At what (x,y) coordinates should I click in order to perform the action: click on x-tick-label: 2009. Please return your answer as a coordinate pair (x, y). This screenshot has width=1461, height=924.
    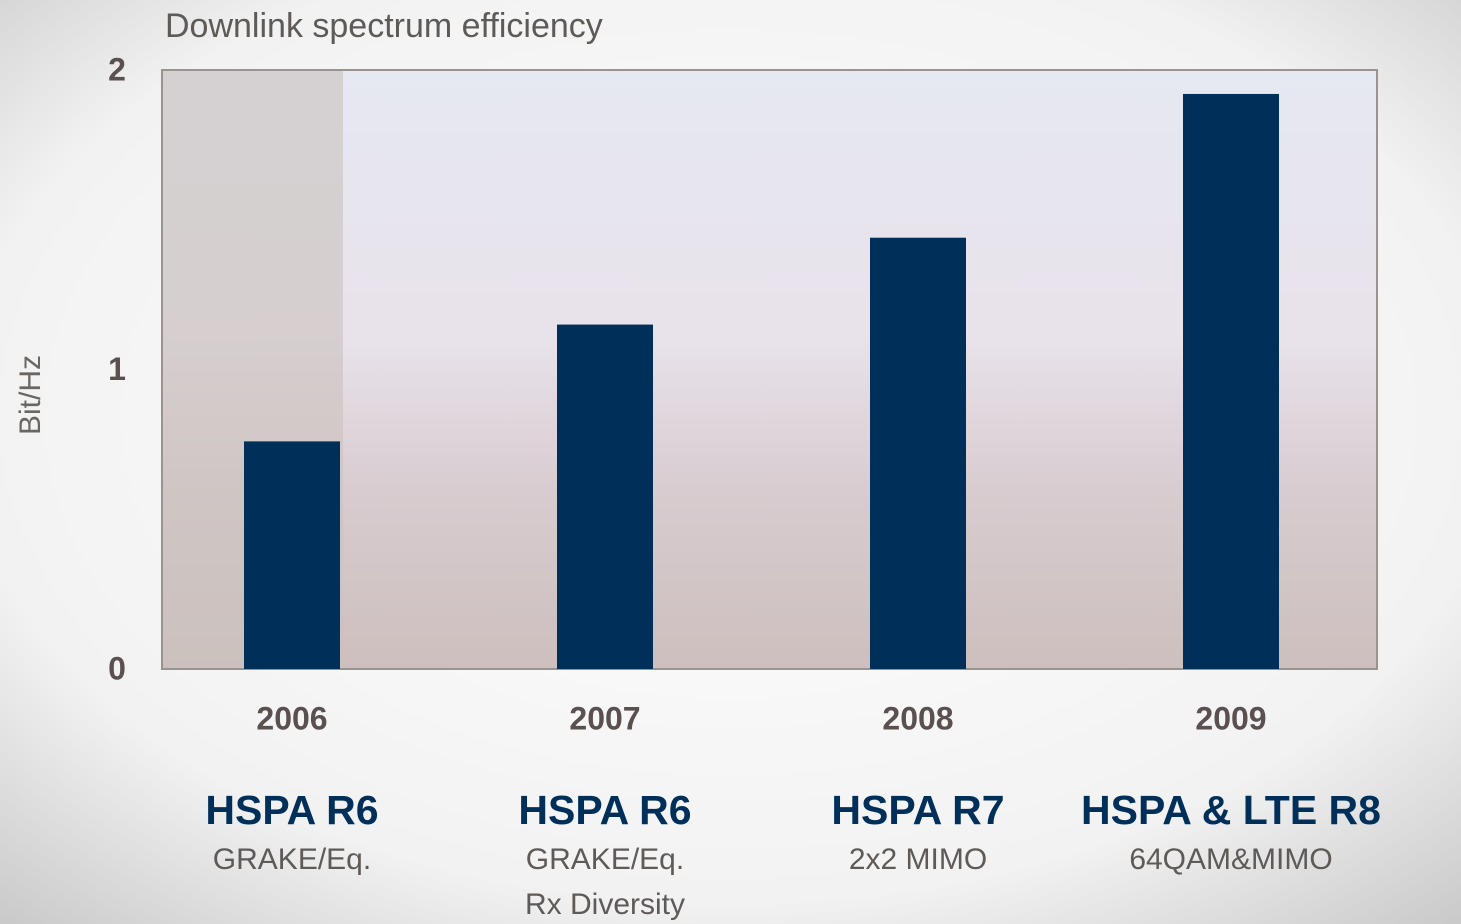
    Looking at the image, I should click on (1230, 718).